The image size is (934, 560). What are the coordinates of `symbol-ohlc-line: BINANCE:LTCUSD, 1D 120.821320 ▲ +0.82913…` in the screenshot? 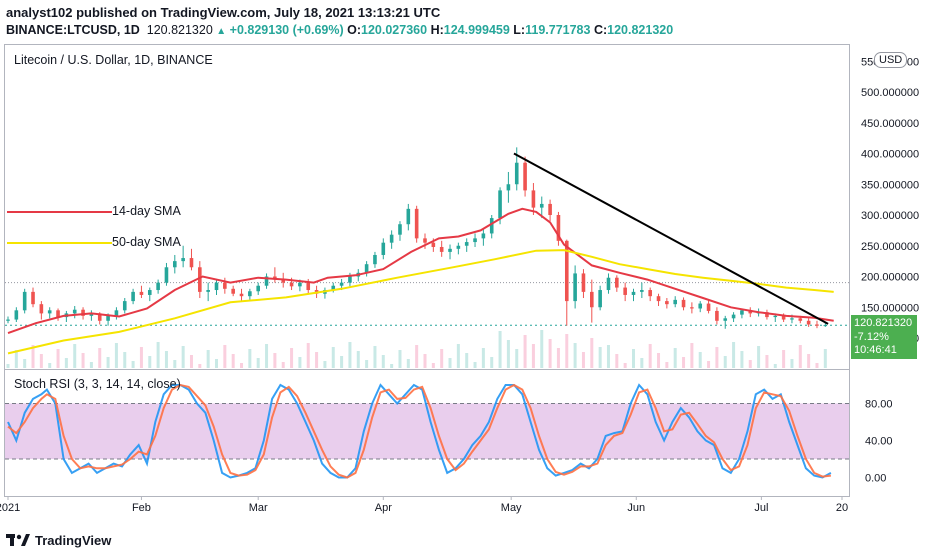 It's located at (339, 30).